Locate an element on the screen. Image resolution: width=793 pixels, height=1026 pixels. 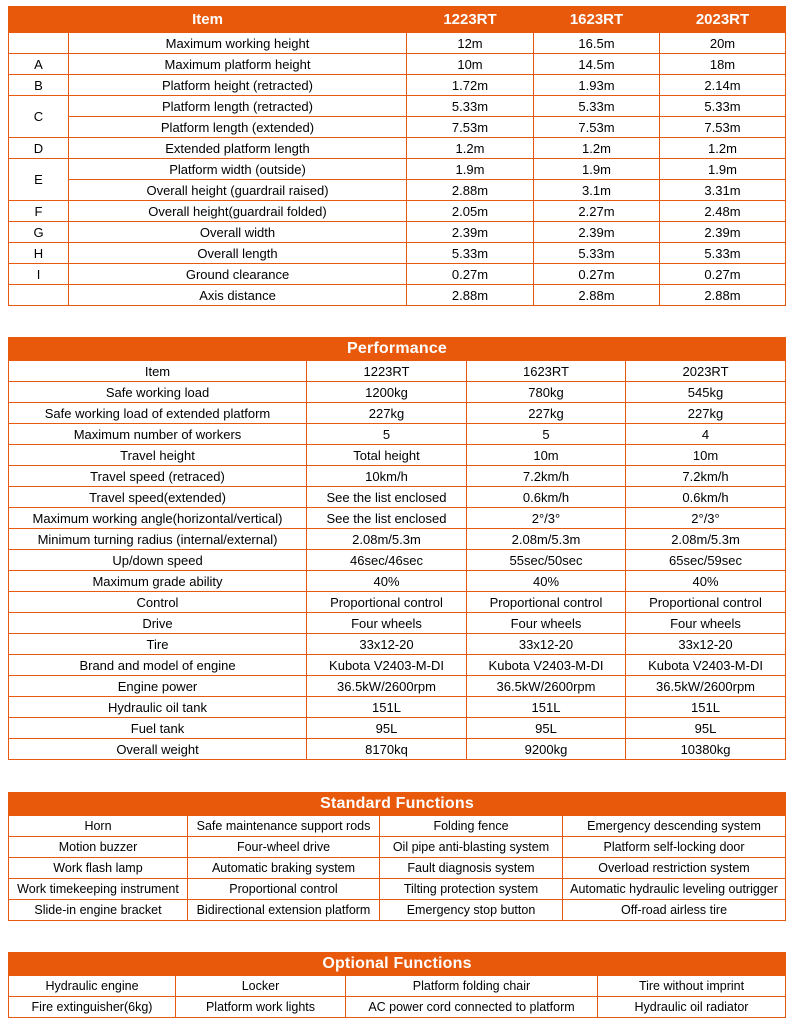
performance-value-cell: 5 is located at coordinates (546, 434).